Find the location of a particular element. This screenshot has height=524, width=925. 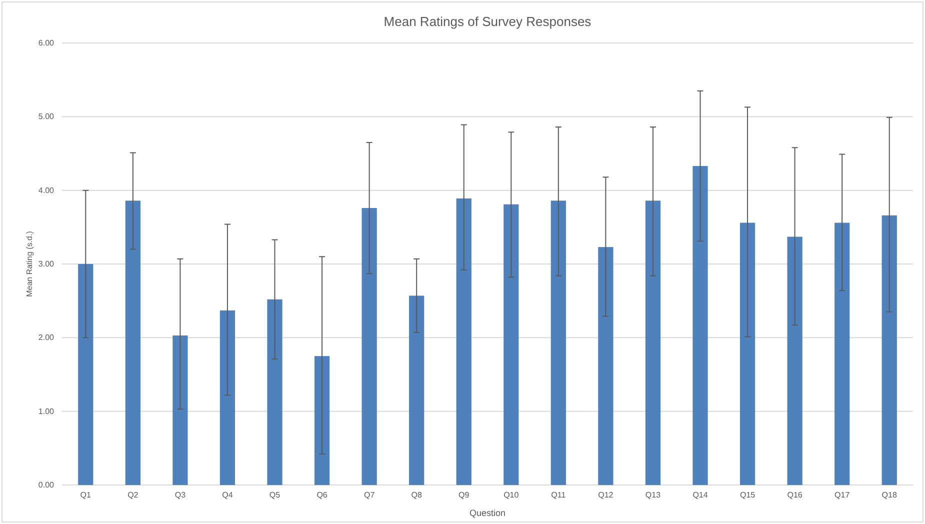

x-tick-label: Q14 is located at coordinates (700, 495).